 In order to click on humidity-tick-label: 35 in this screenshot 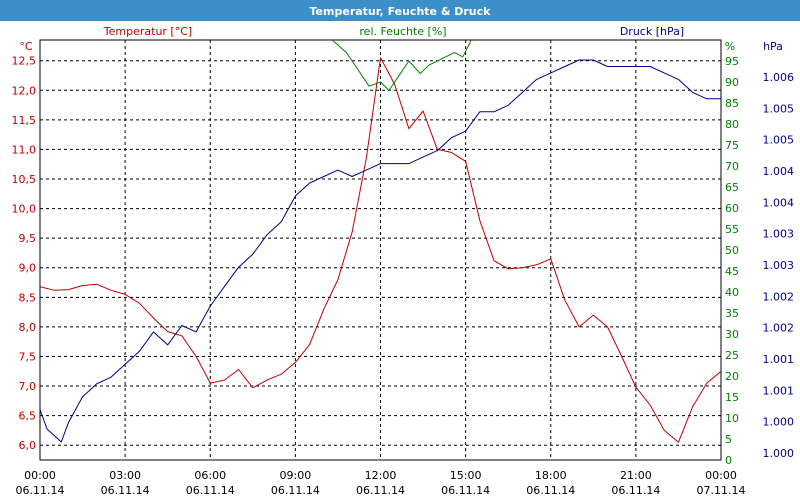, I will do `click(732, 313)`.